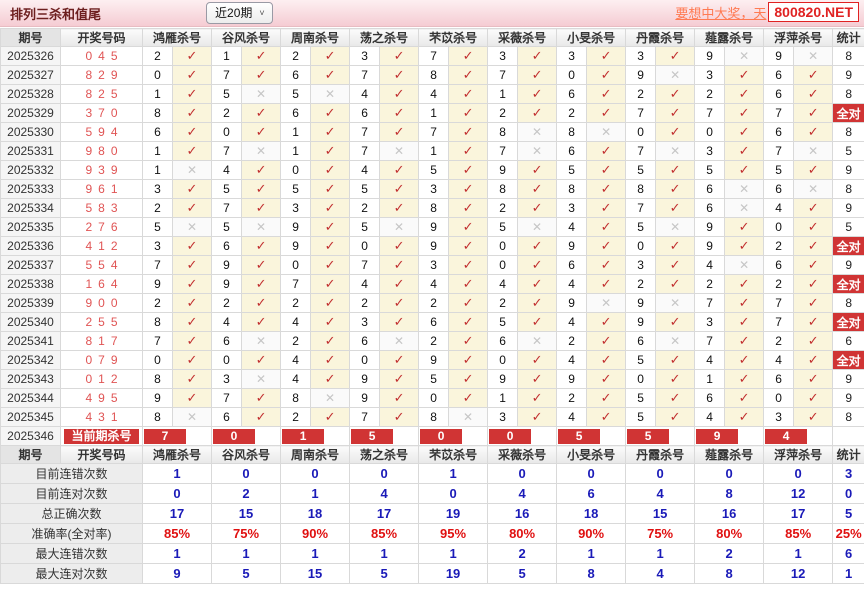 This screenshot has height=589, width=864. Describe the element at coordinates (432, 284) in the screenshot. I see `table-row: 2025338 164 9 ✓ 9 ✓ 7 ✓ 4 ✓ 4 ✓ 4 ✓ 4 ✓ 2 ✓ 2 ✓ 2 ✓ 全对` at that location.